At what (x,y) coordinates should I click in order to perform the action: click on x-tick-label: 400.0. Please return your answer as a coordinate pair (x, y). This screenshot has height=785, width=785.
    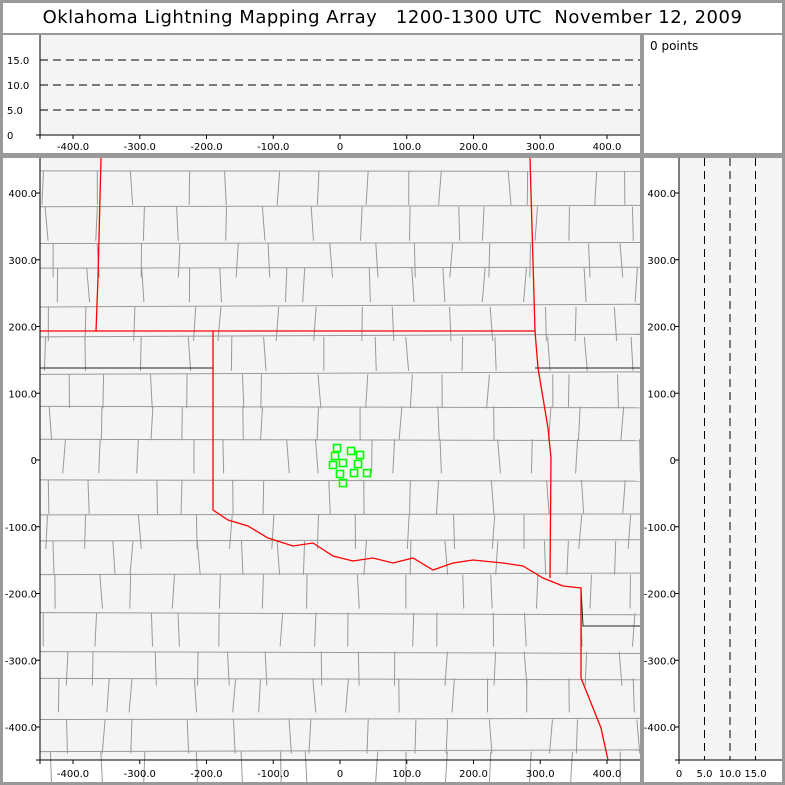
    Looking at the image, I should click on (607, 774).